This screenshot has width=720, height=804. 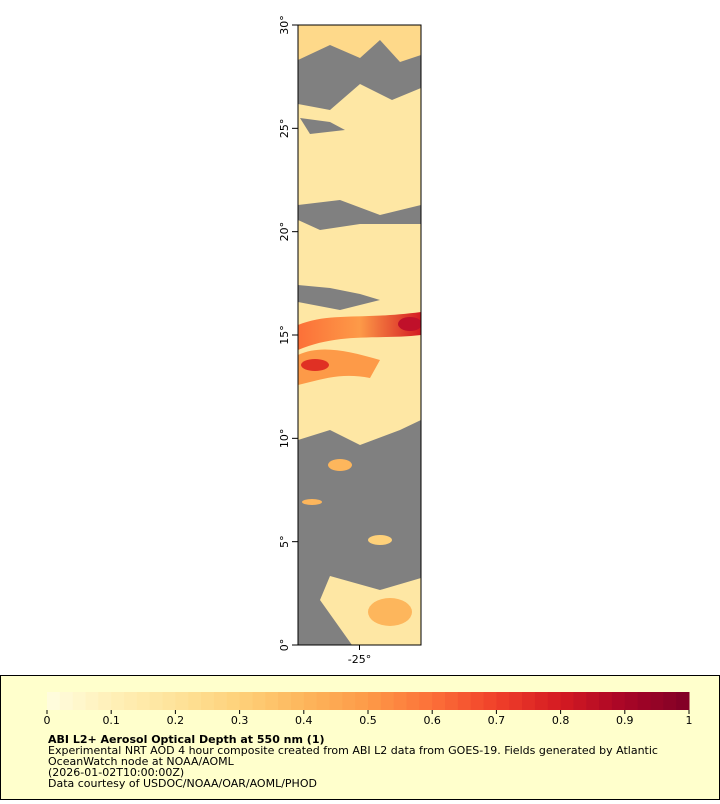 What do you see at coordinates (116, 772) in the screenshot?
I see `caption-line: (2026-01-02T10:00:00Z)` at bounding box center [116, 772].